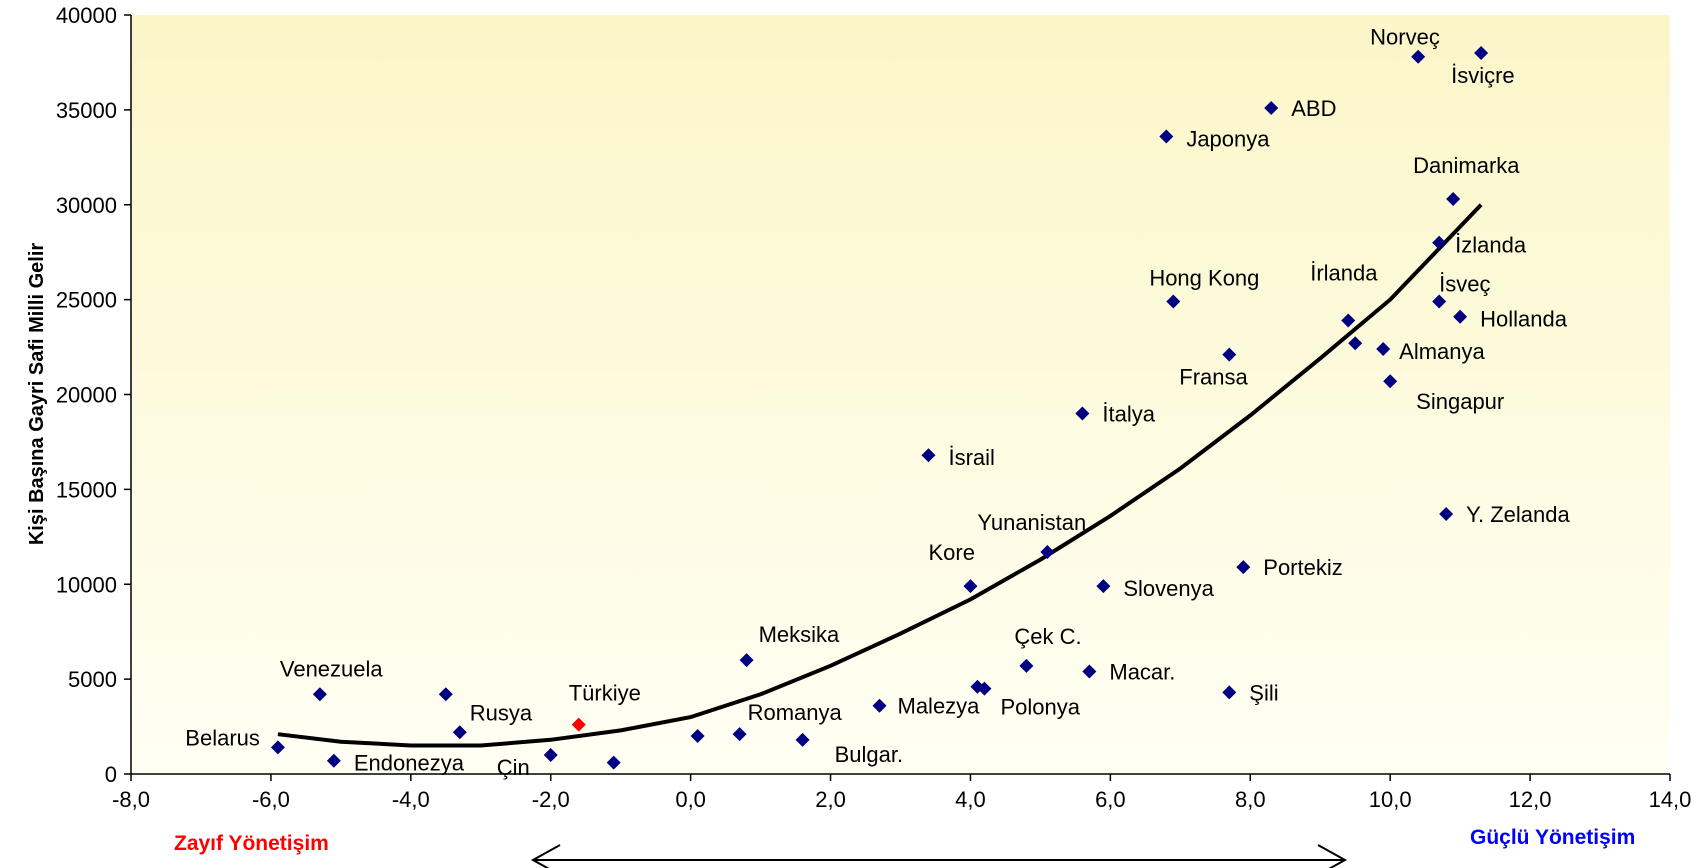 The image size is (1699, 868). I want to click on point-label: İsviçre, so click(1483, 75).